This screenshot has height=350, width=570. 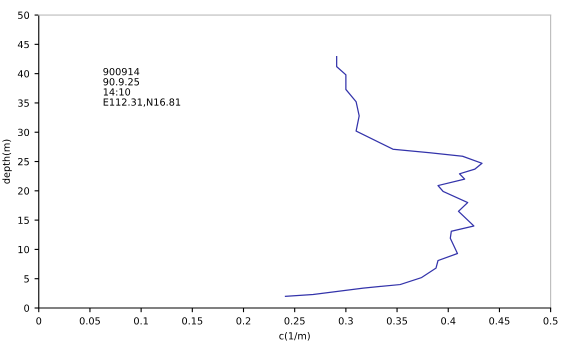 What do you see at coordinates (397, 321) in the screenshot?
I see `x-tick-label: 0.35` at bounding box center [397, 321].